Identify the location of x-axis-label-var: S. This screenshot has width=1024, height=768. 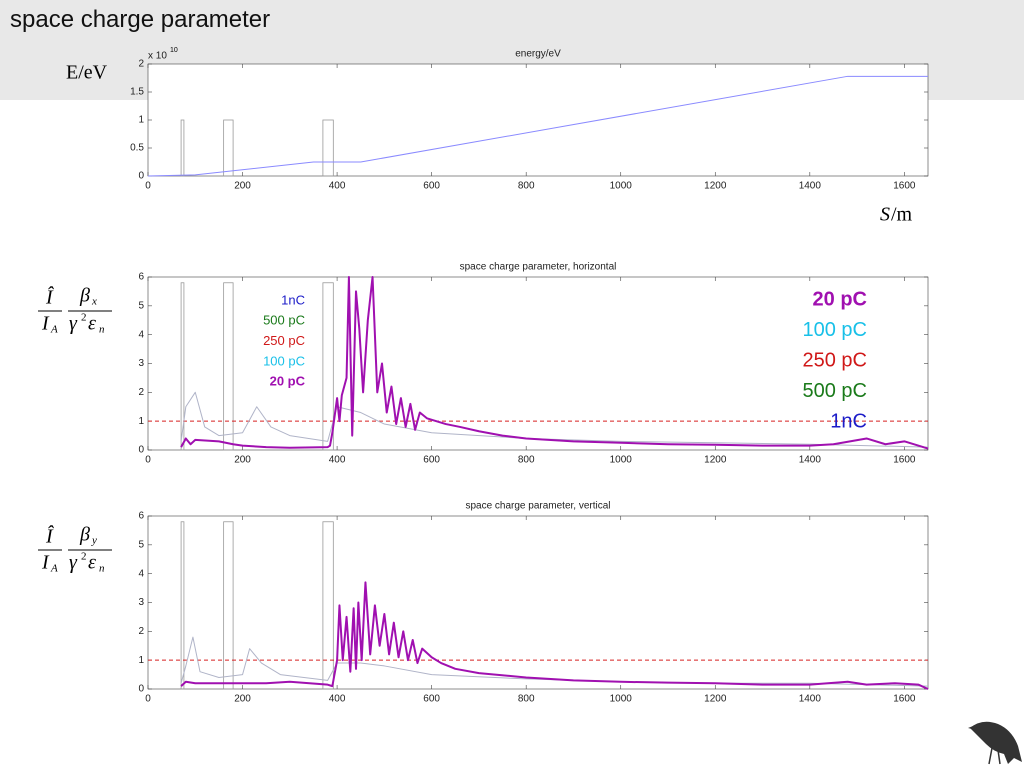
(885, 215).